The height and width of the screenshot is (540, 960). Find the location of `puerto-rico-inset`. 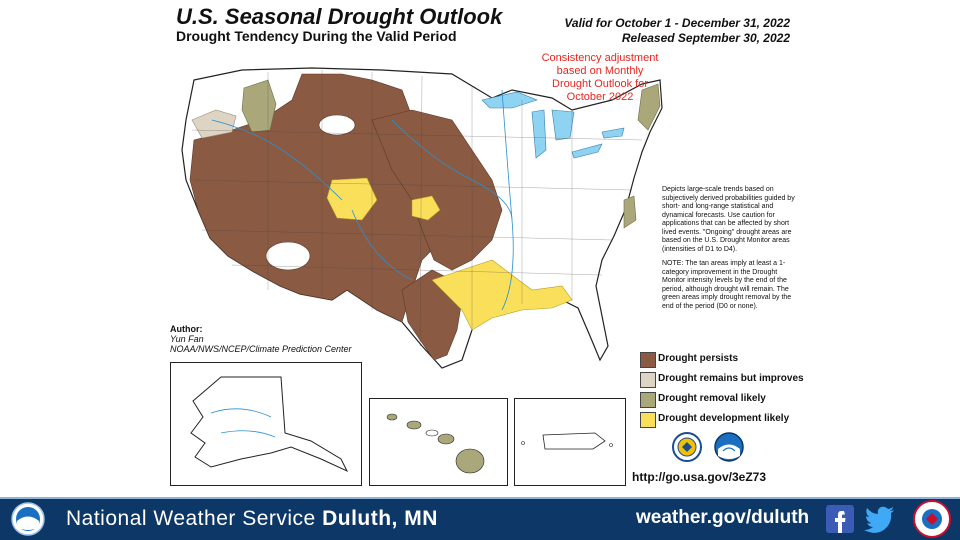

puerto-rico-inset is located at coordinates (570, 442).